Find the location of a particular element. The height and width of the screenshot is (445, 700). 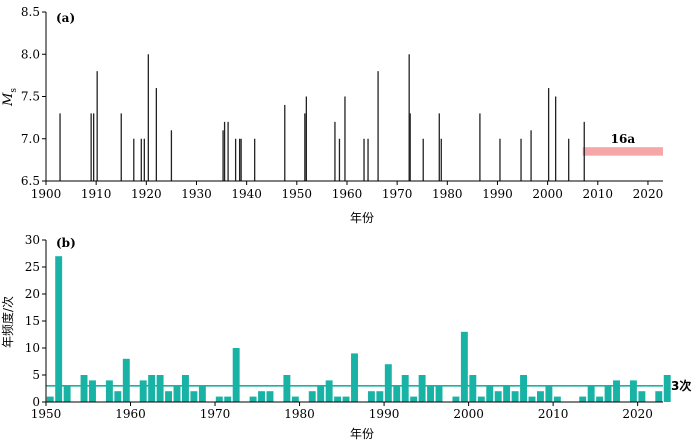

panel-a-xlabel: 年份 is located at coordinates (362, 218).